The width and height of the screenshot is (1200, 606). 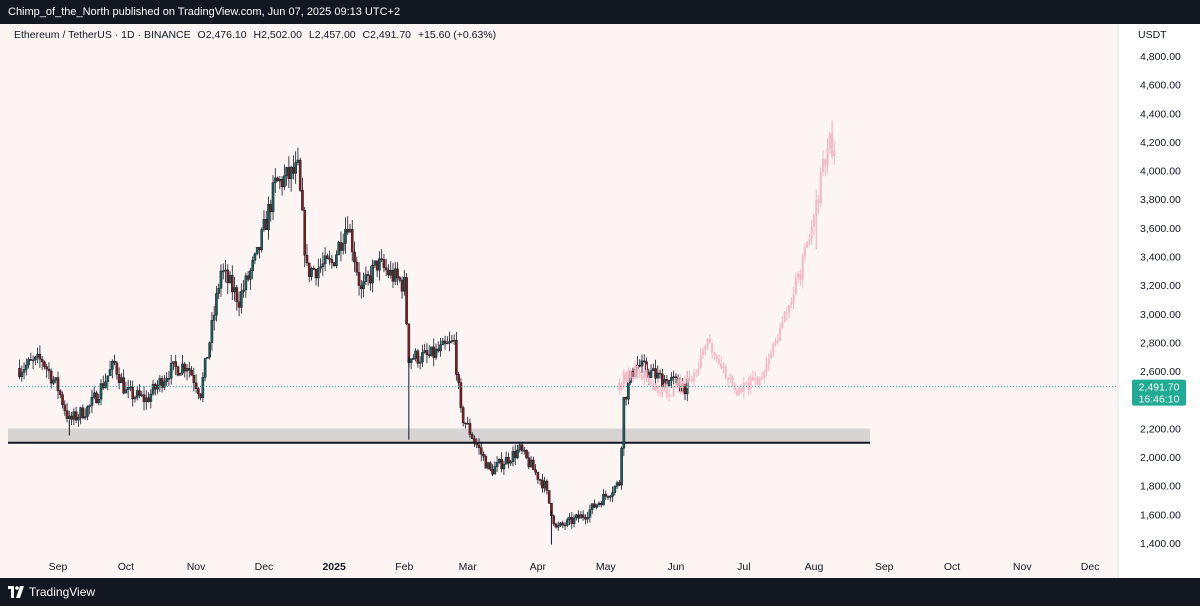 What do you see at coordinates (47, 592) in the screenshot?
I see `tradingview-logo: TradingView` at bounding box center [47, 592].